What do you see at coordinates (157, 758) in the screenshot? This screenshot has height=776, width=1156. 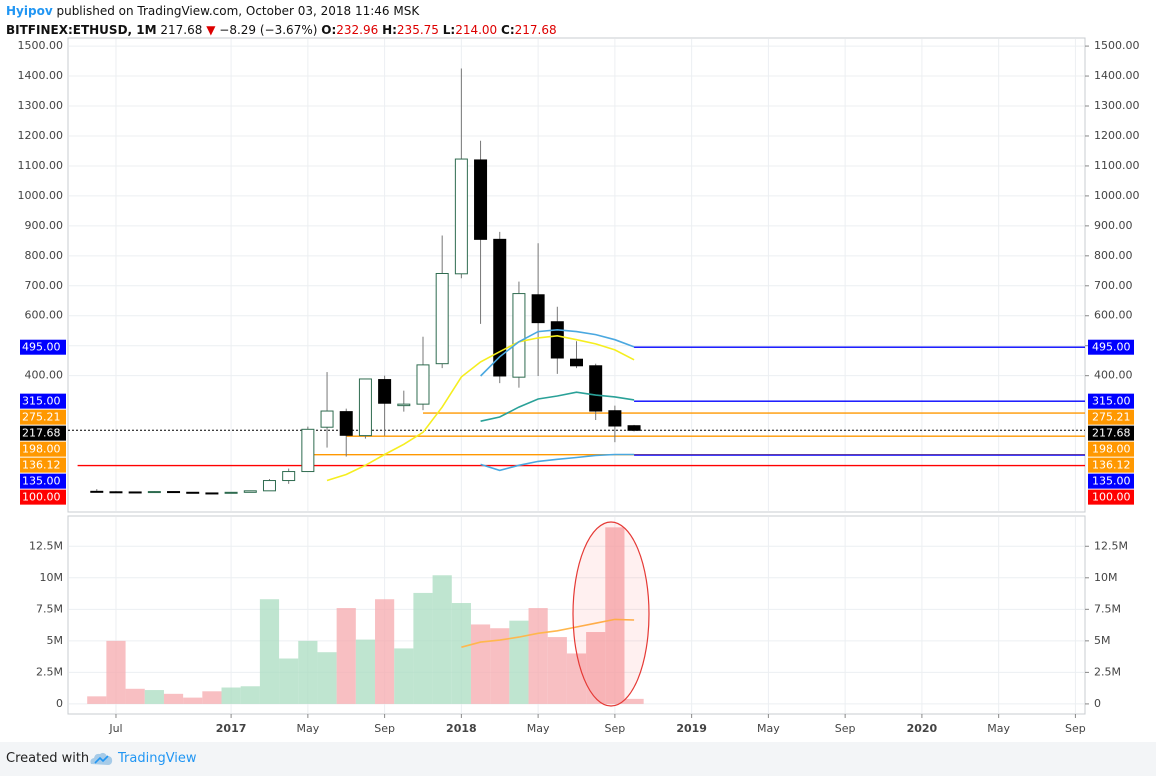 I see `brand: TradingView` at bounding box center [157, 758].